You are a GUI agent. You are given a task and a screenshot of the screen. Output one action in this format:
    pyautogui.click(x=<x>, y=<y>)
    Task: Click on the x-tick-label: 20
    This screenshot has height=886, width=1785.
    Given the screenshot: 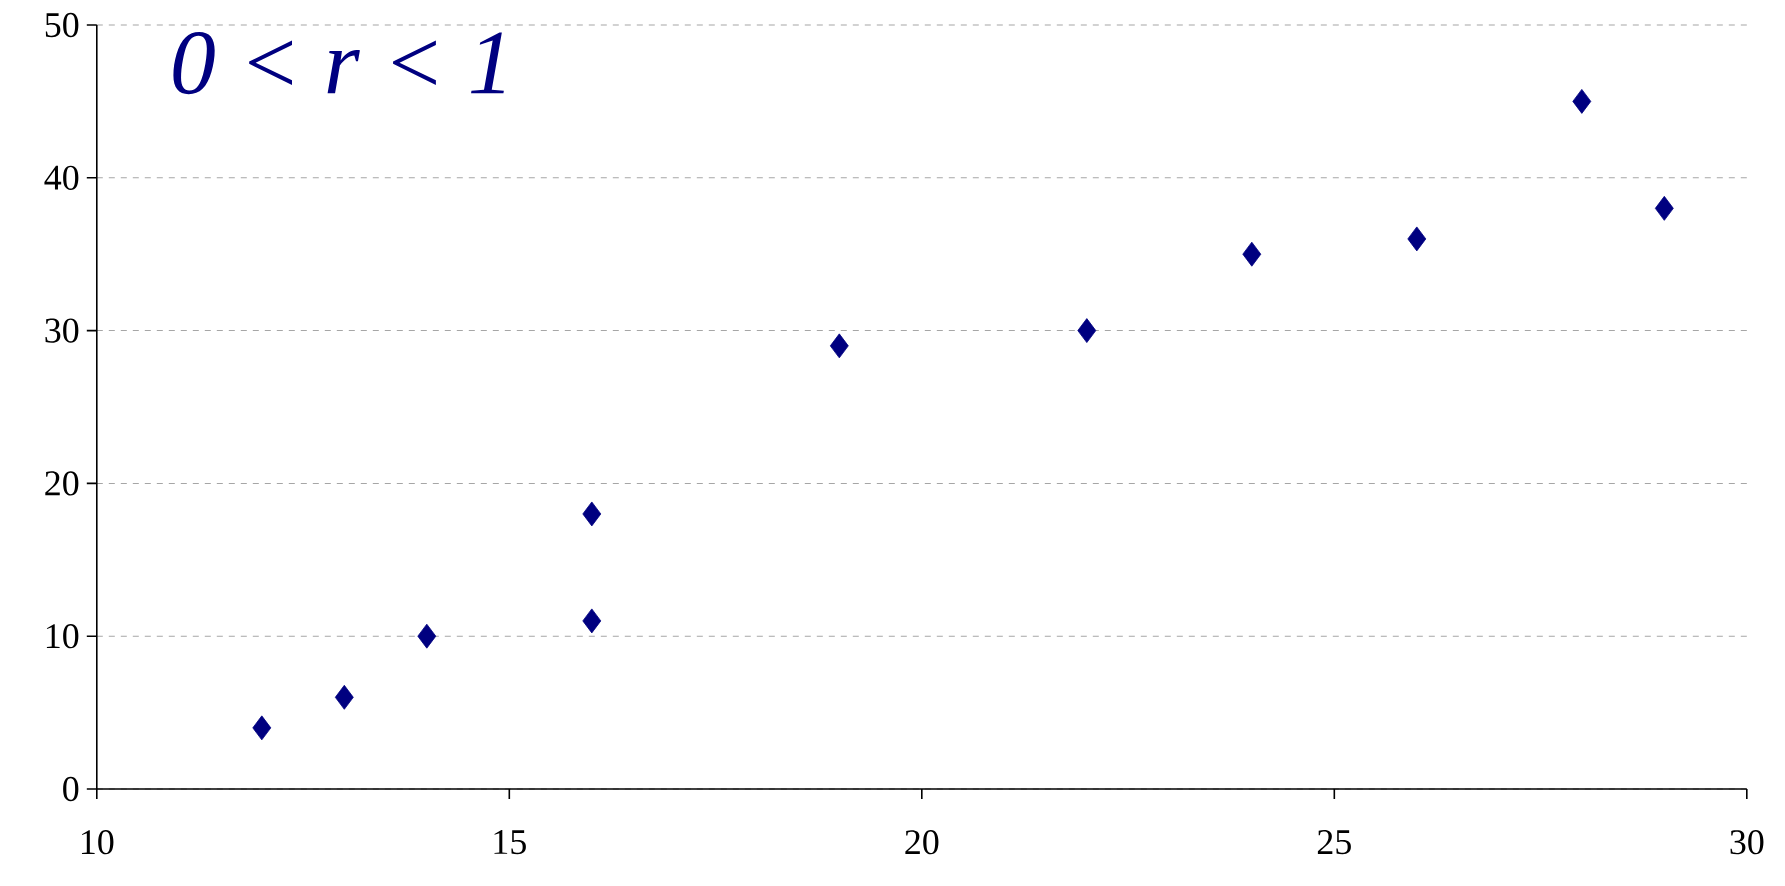 What is the action you would take?
    pyautogui.click(x=922, y=842)
    